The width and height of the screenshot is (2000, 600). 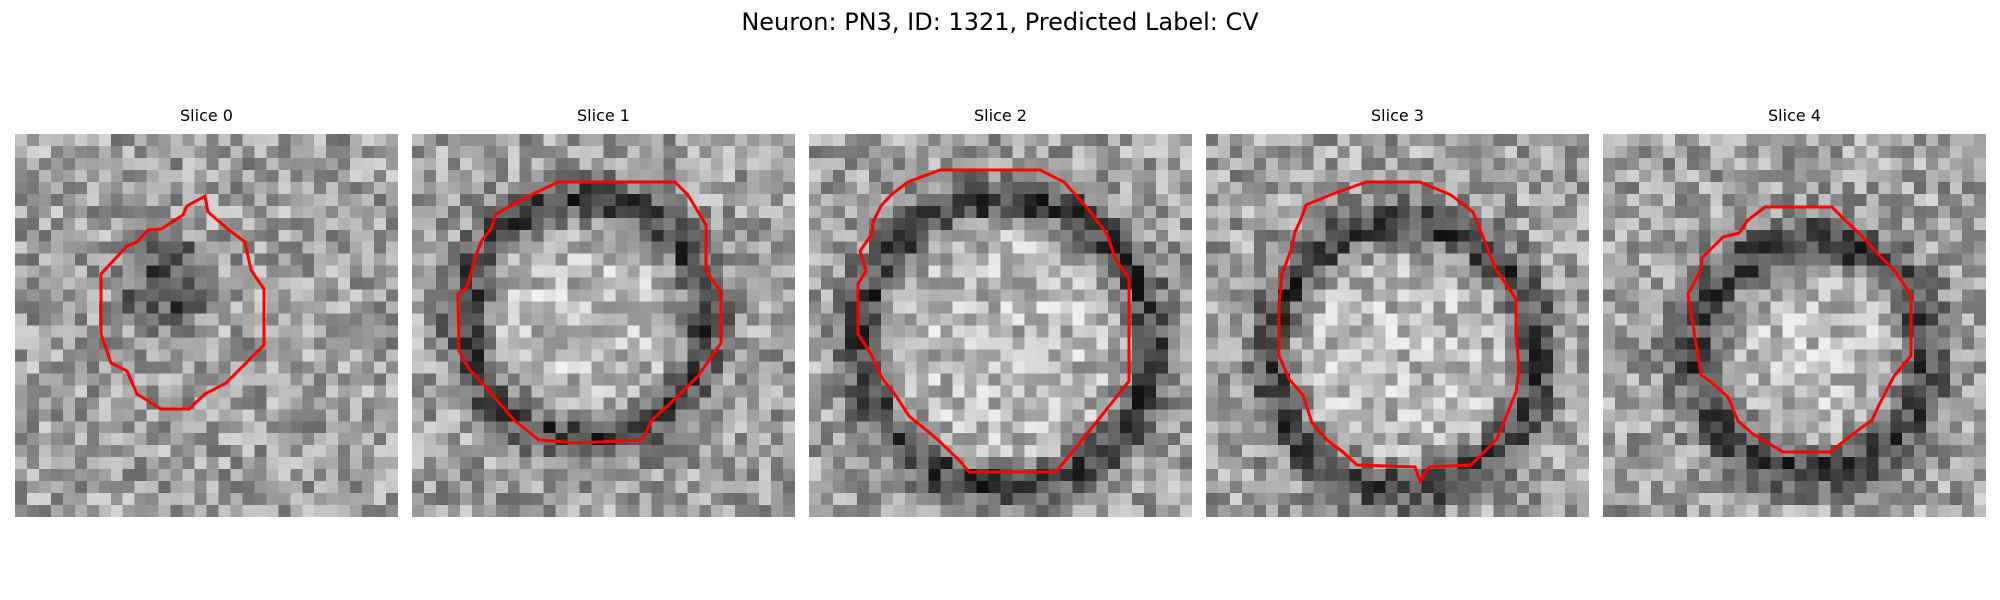 What do you see at coordinates (1397, 115) in the screenshot?
I see `slice-title: Slice 3` at bounding box center [1397, 115].